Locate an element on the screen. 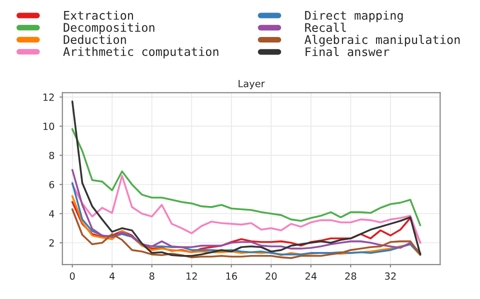 This screenshot has width=480, height=299. y-tick-label: 4 is located at coordinates (51, 214).